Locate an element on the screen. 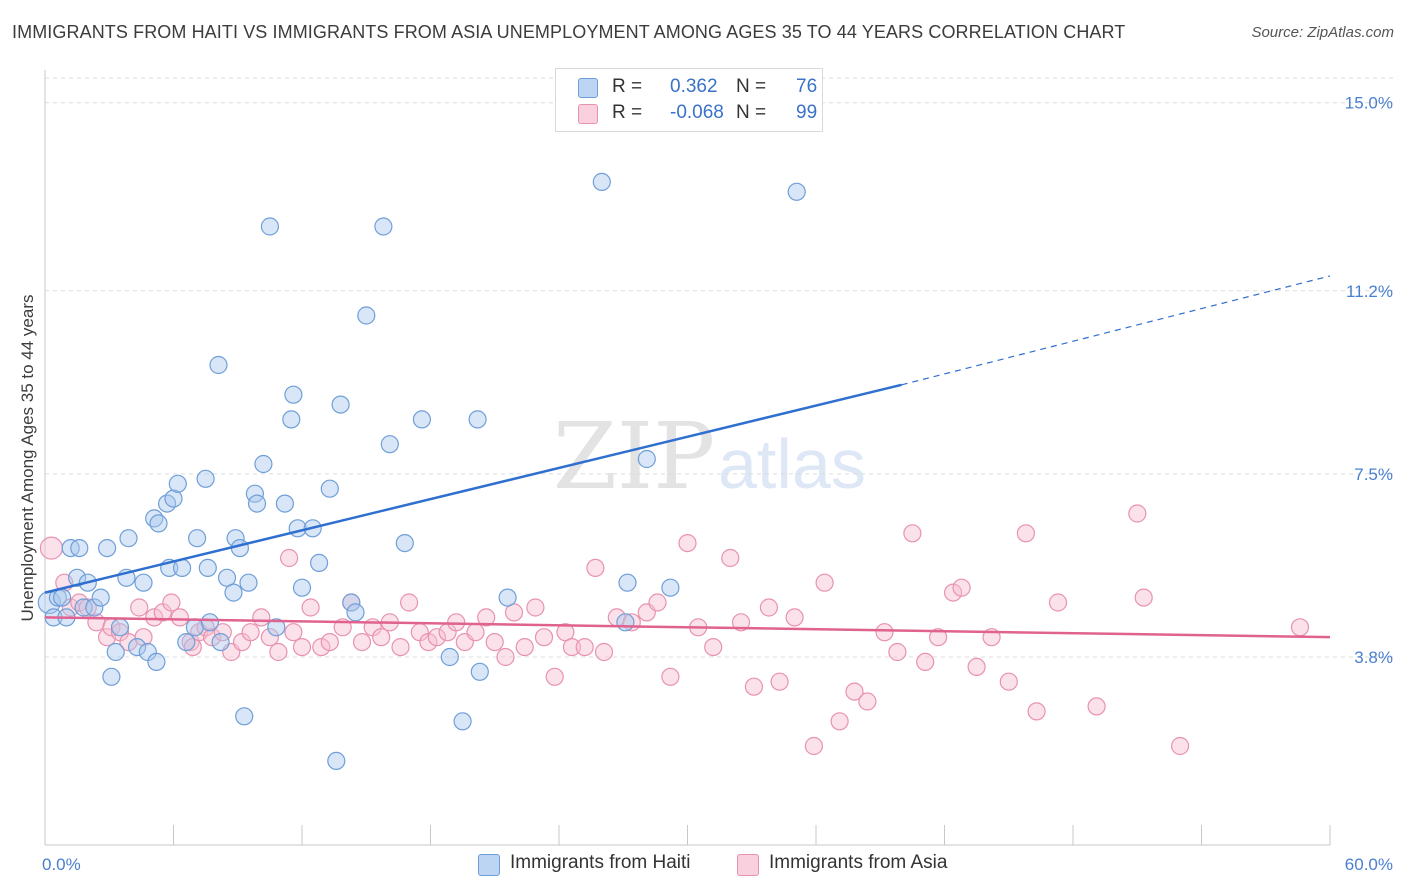 The height and width of the screenshot is (892, 1406). stats-legend: R = 0.362 N = 76 R = -0.068 N = 99 is located at coordinates (689, 100).